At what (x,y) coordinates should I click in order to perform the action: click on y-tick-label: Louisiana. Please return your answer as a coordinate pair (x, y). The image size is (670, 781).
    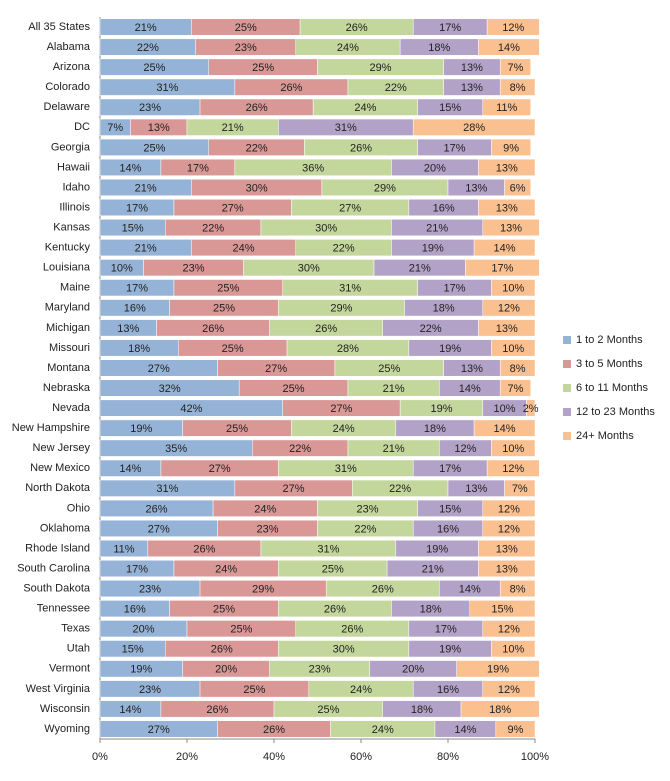
    Looking at the image, I should click on (67, 268).